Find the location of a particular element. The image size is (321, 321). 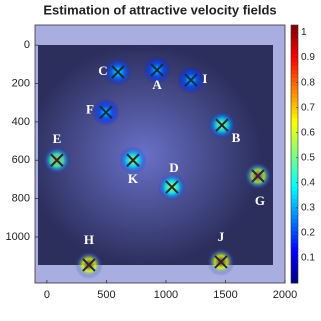

point-label: I is located at coordinates (204, 78).